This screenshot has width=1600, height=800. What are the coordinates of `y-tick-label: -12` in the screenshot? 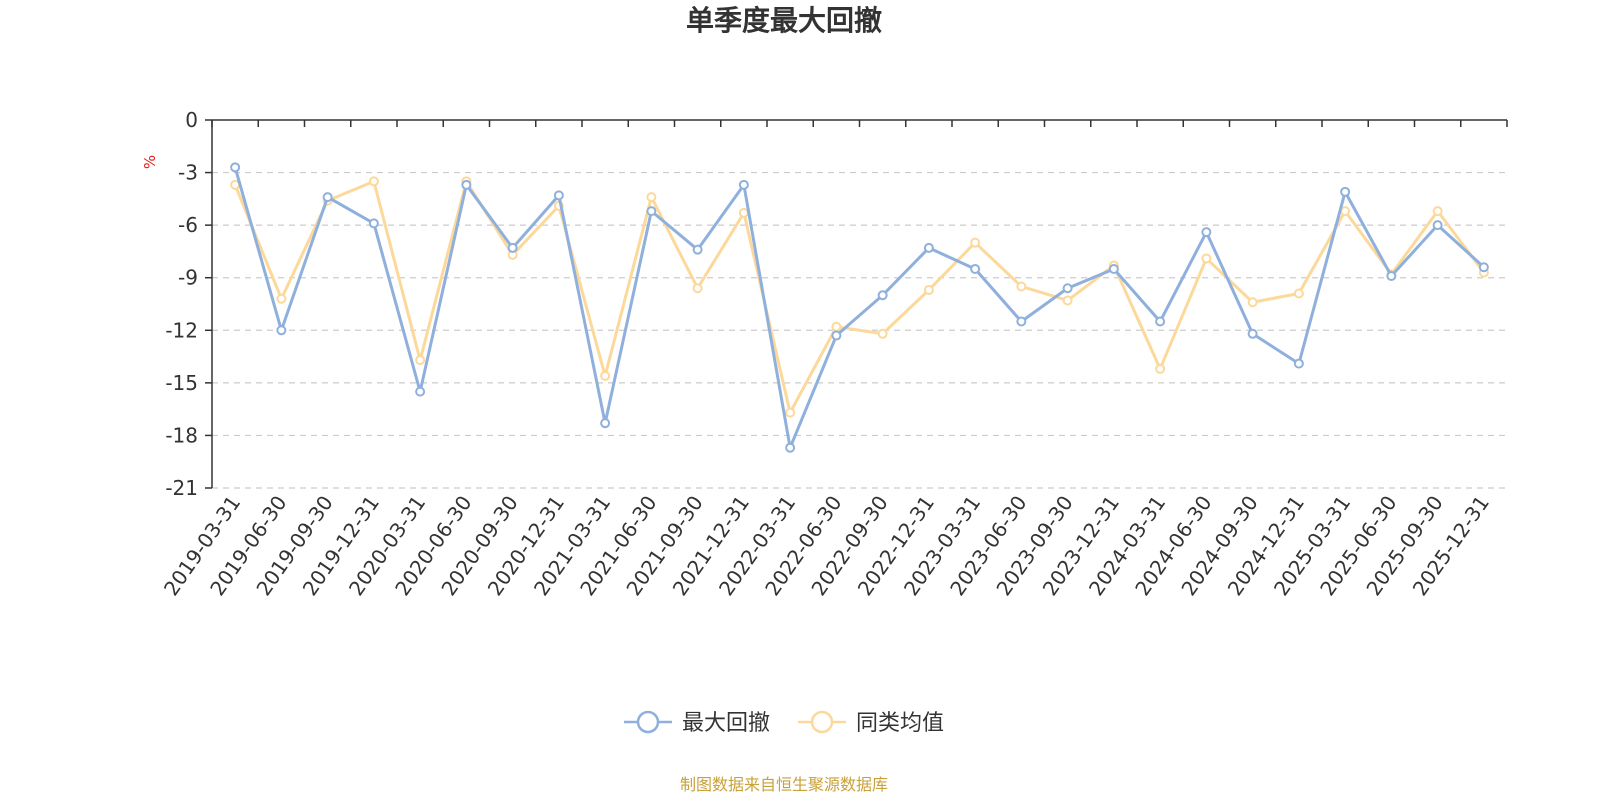 It's located at (181, 330).